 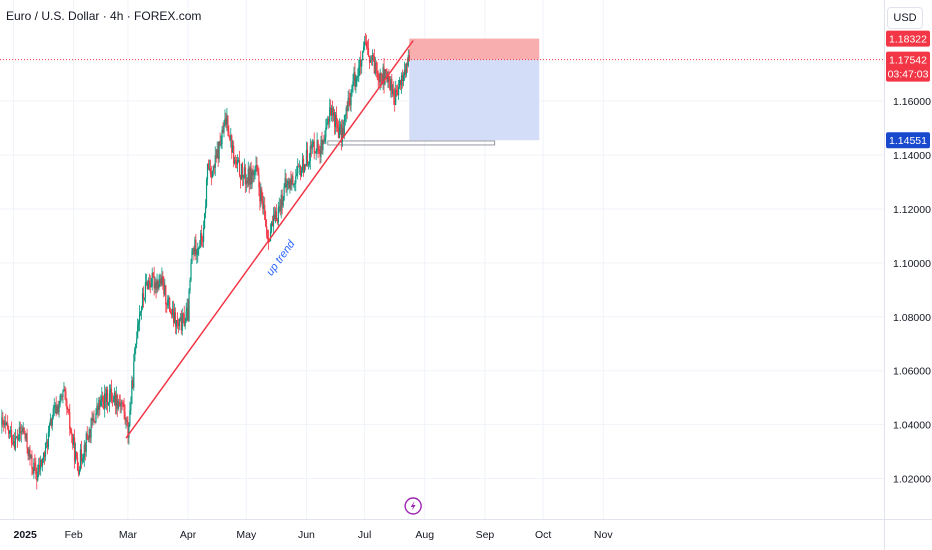 I want to click on symbol-title: Euro / U.S. Dollar · 4h · FOREX.com, so click(x=104, y=16).